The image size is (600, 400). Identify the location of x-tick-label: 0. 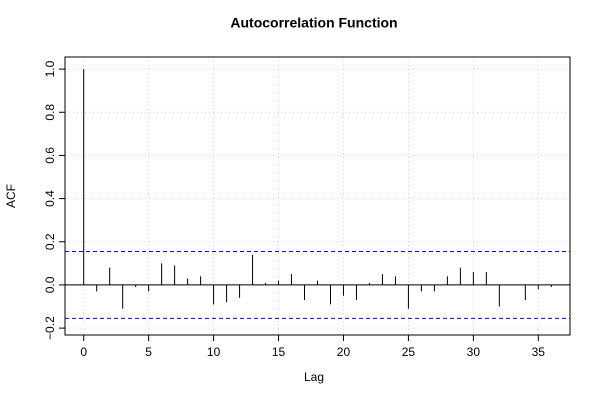
(83, 352).